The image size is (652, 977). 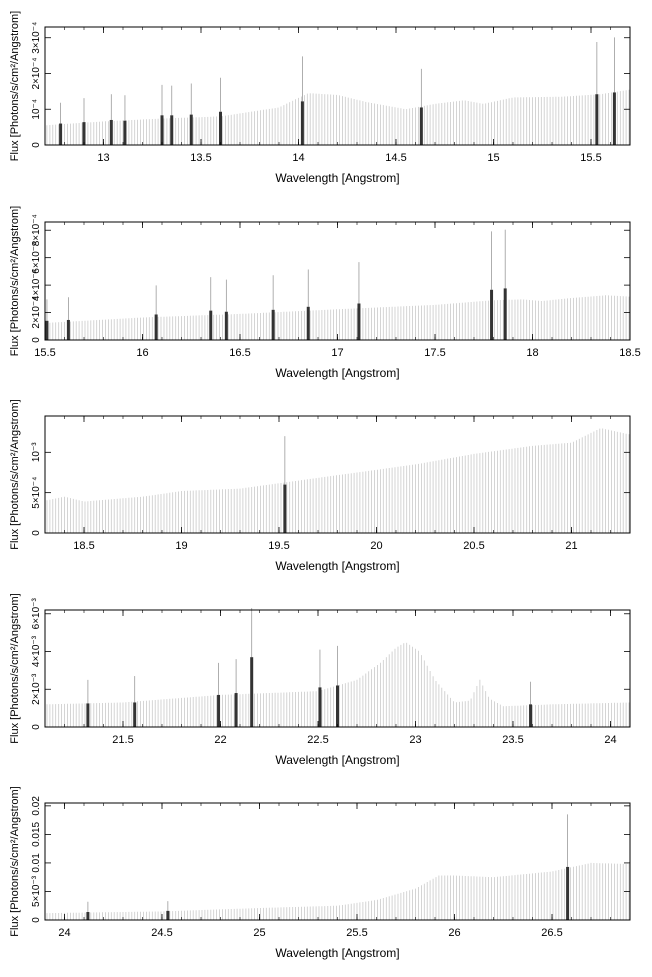 What do you see at coordinates (551, 933) in the screenshot?
I see `x-tick-label: 26.5` at bounding box center [551, 933].